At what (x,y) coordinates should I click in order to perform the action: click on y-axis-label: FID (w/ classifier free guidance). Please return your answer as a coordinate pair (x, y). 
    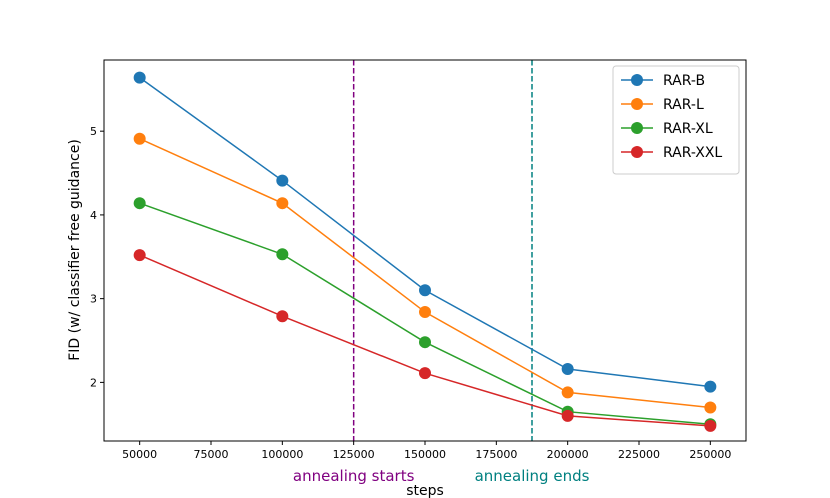
    Looking at the image, I should click on (75, 250).